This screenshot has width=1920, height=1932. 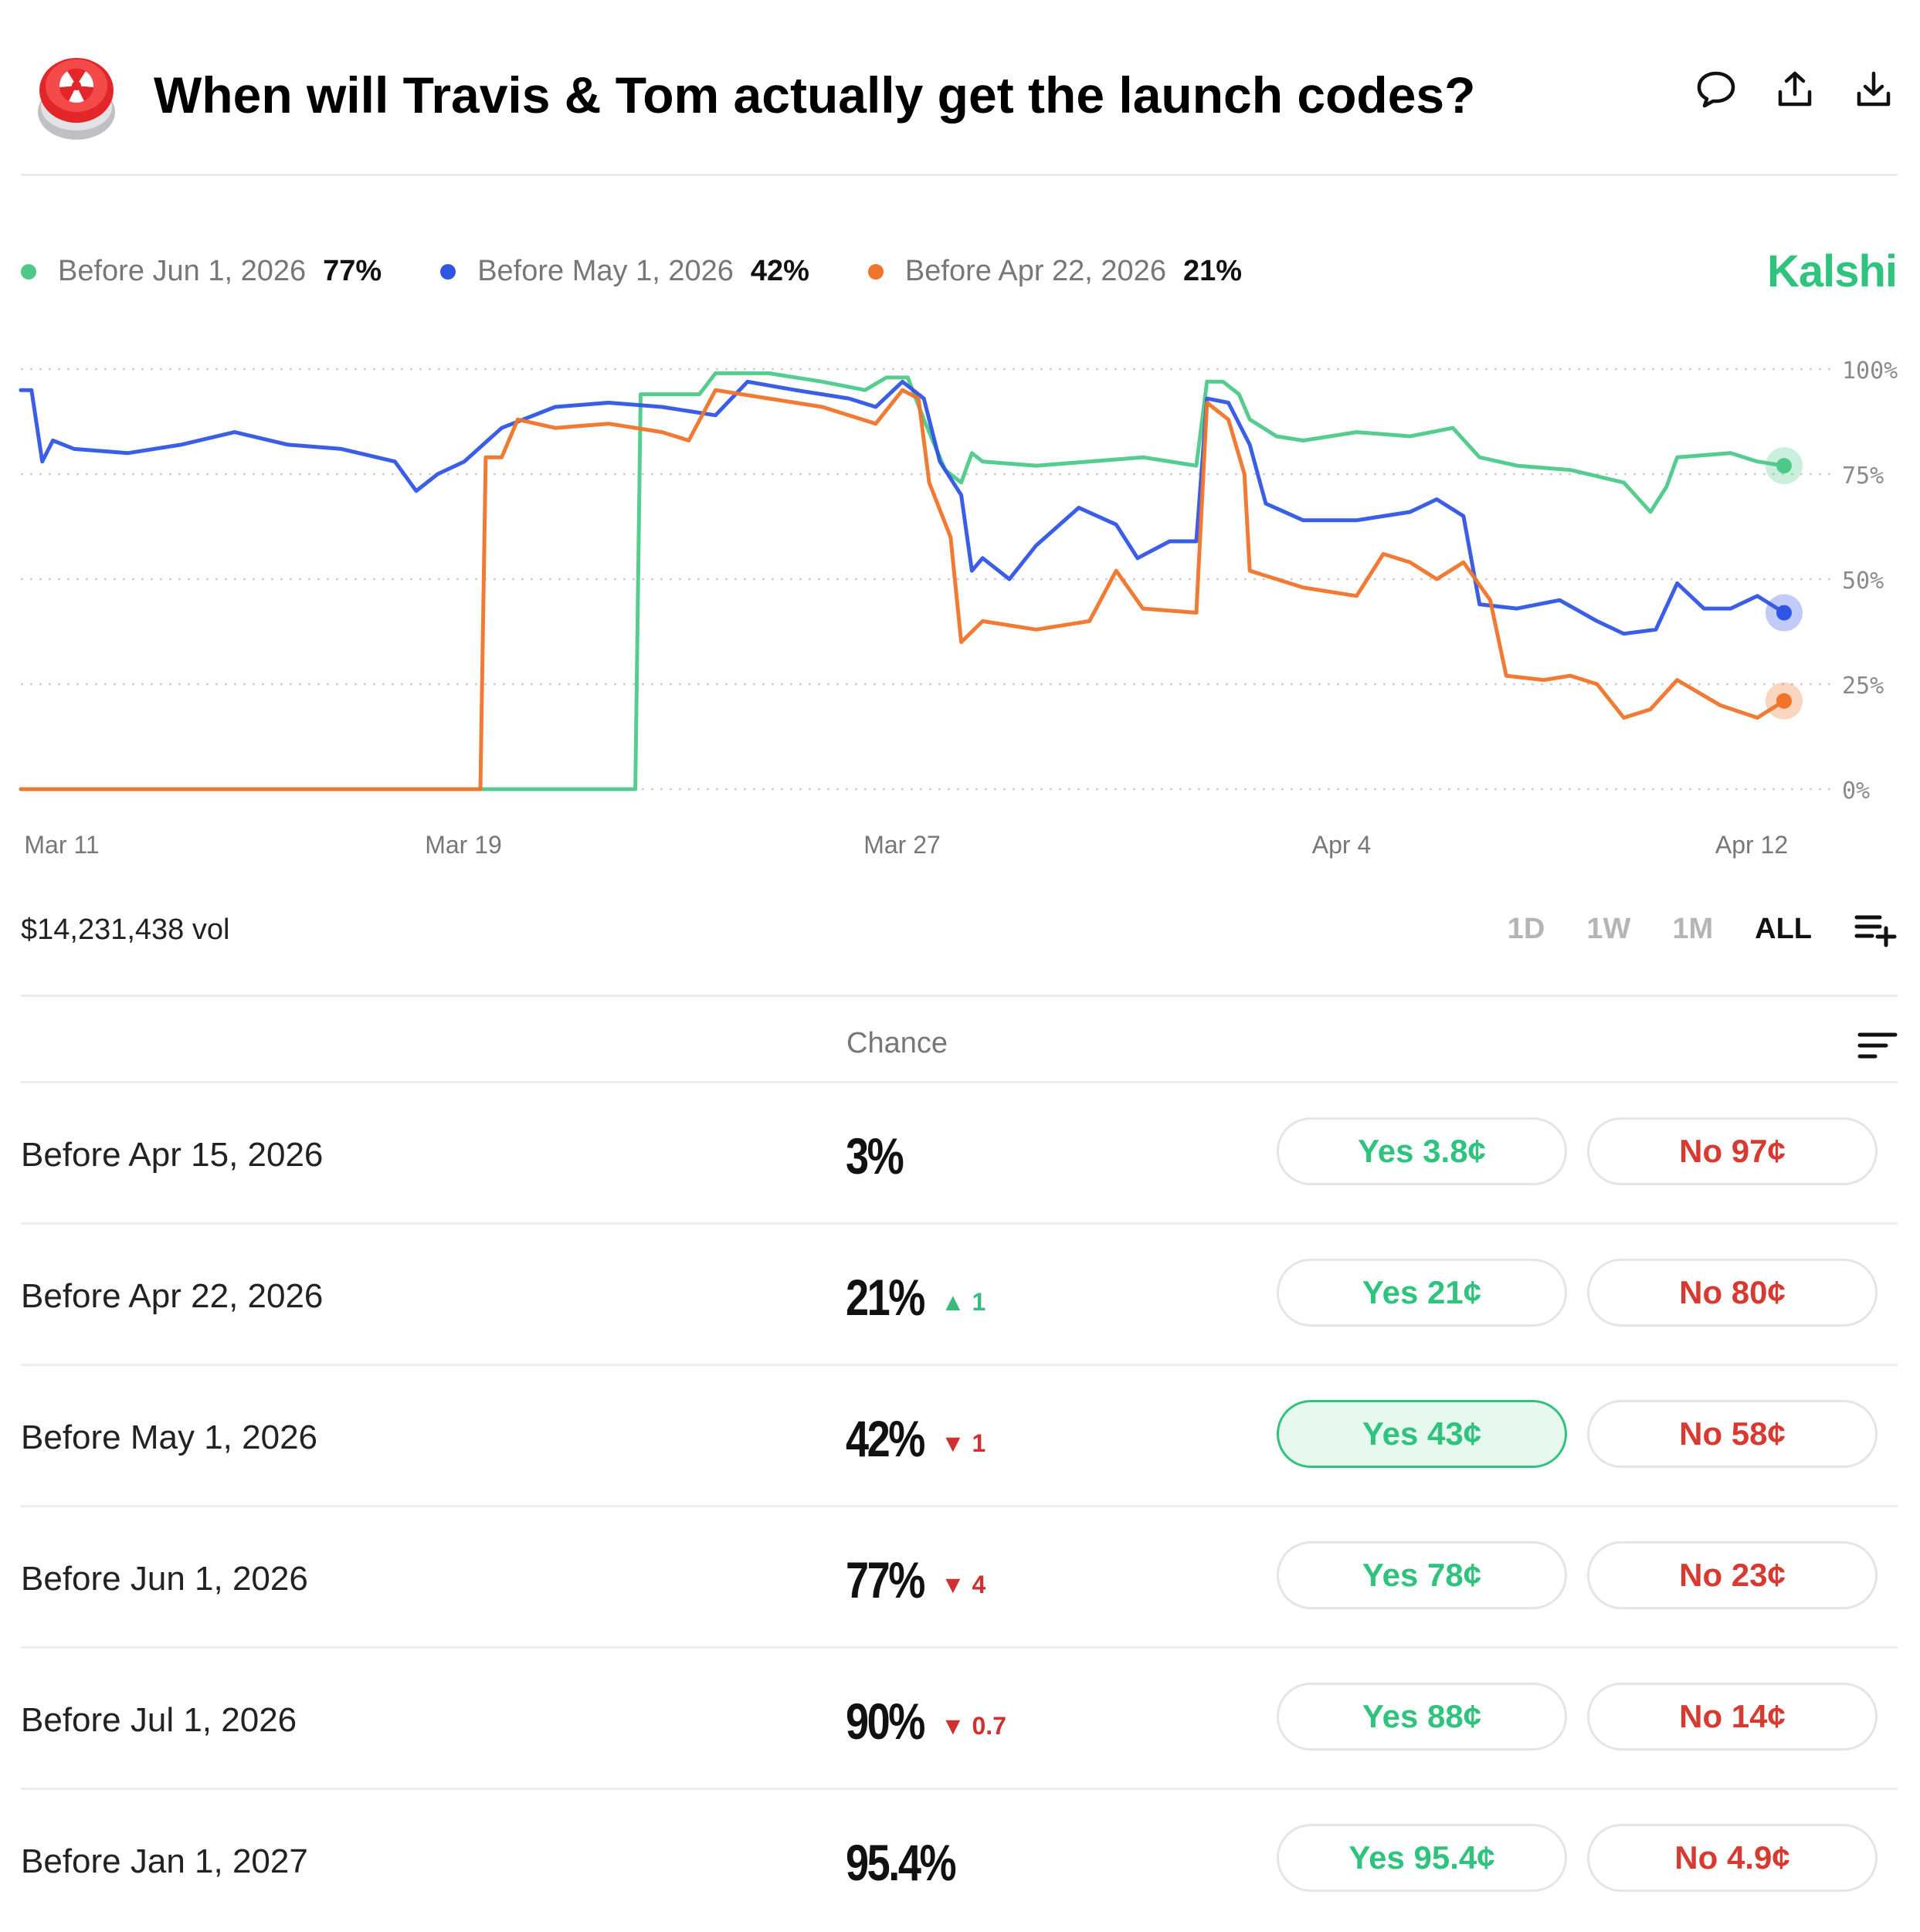 What do you see at coordinates (1732, 1151) in the screenshot?
I see `buy-no-button: No 97¢` at bounding box center [1732, 1151].